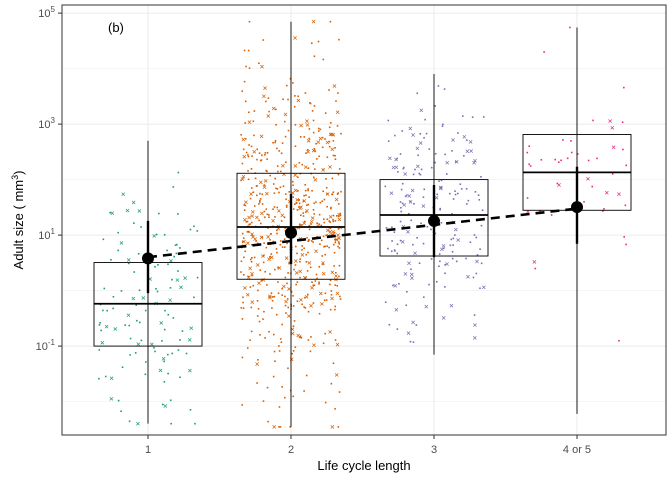 The width and height of the screenshot is (672, 480). I want to click on y-tick-label: 103, so click(46, 123).